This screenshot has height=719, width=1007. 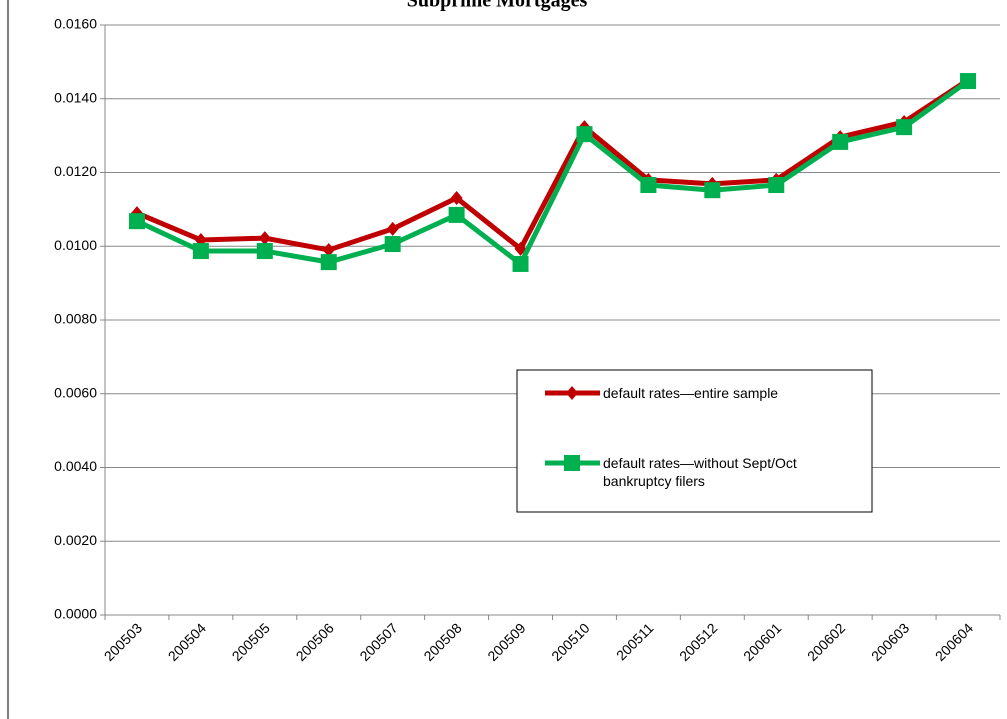 What do you see at coordinates (497, 6) in the screenshot?
I see `chart-title: Subprime Mortgages` at bounding box center [497, 6].